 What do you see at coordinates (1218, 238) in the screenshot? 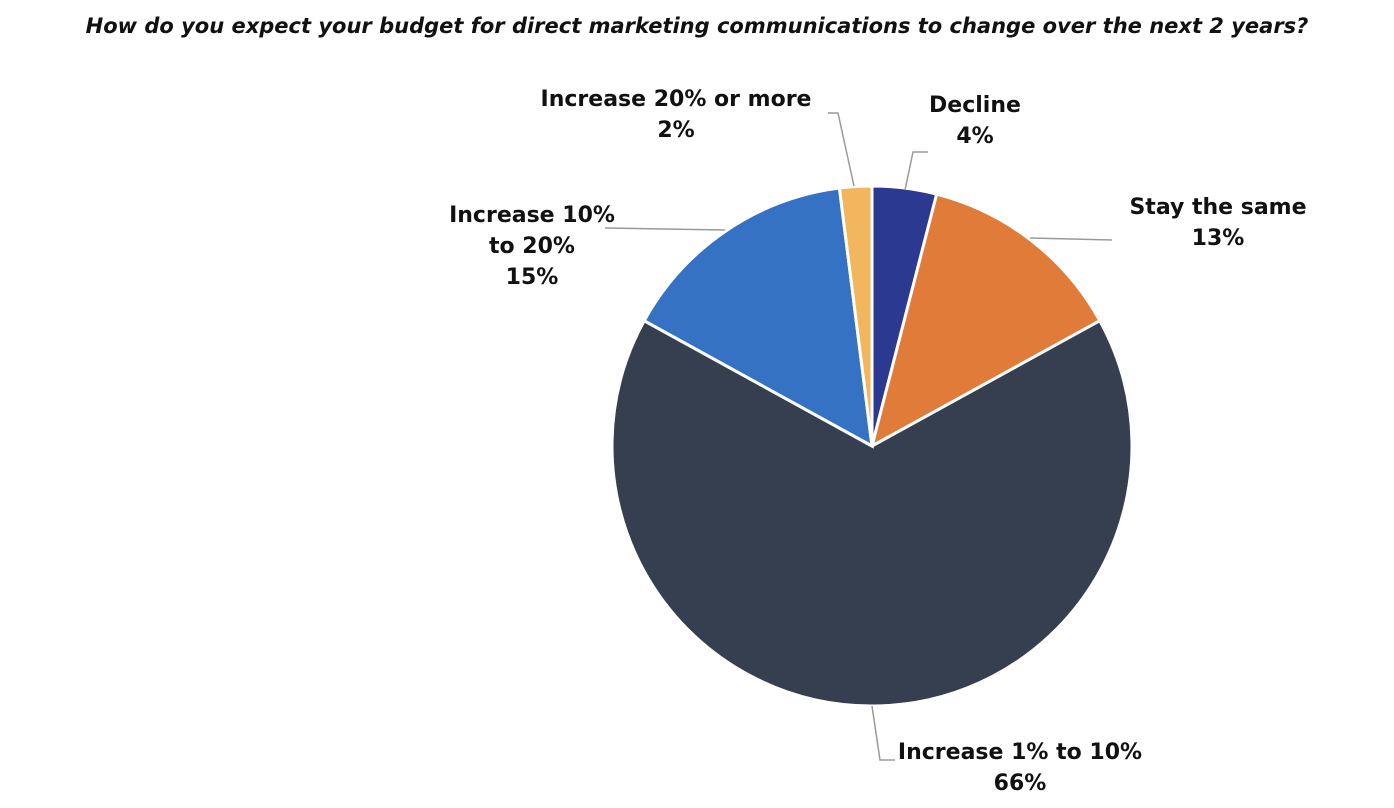
I see `value-label: 13%` at bounding box center [1218, 238].